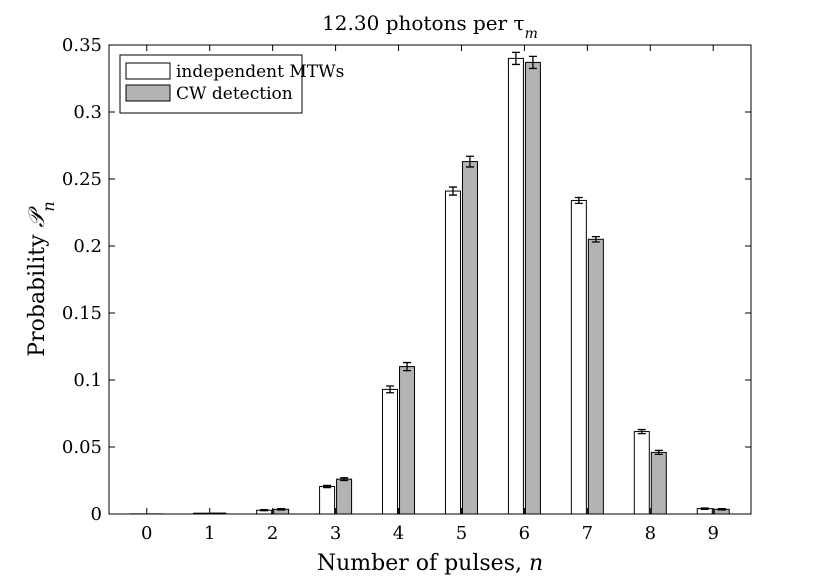 The width and height of the screenshot is (830, 582). I want to click on x-tick-label: 9, so click(713, 533).